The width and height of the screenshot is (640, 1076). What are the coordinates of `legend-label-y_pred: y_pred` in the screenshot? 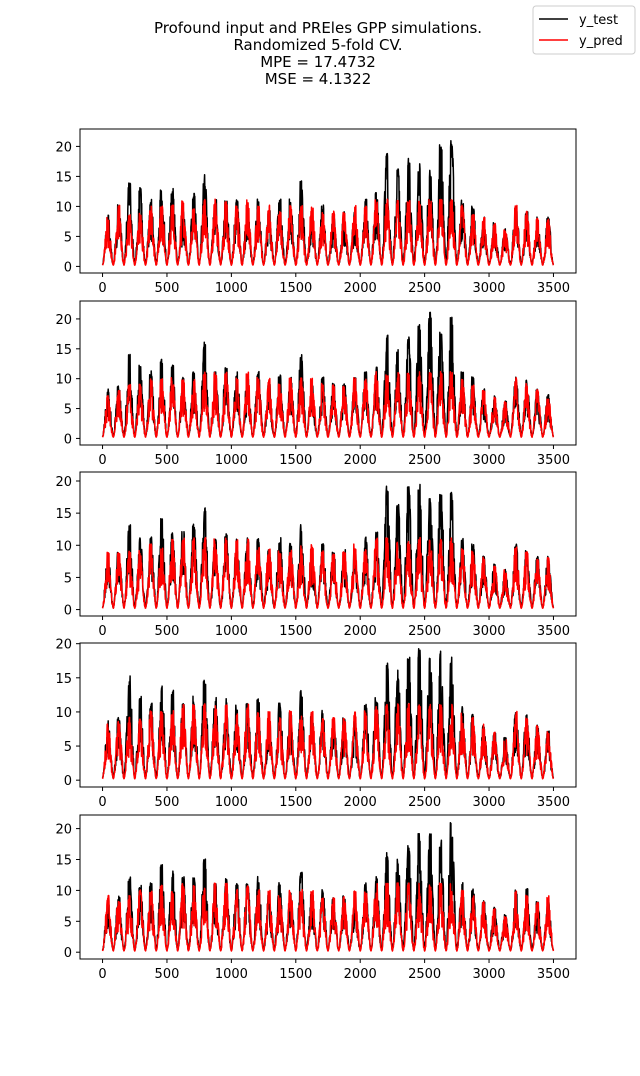 It's located at (601, 41).